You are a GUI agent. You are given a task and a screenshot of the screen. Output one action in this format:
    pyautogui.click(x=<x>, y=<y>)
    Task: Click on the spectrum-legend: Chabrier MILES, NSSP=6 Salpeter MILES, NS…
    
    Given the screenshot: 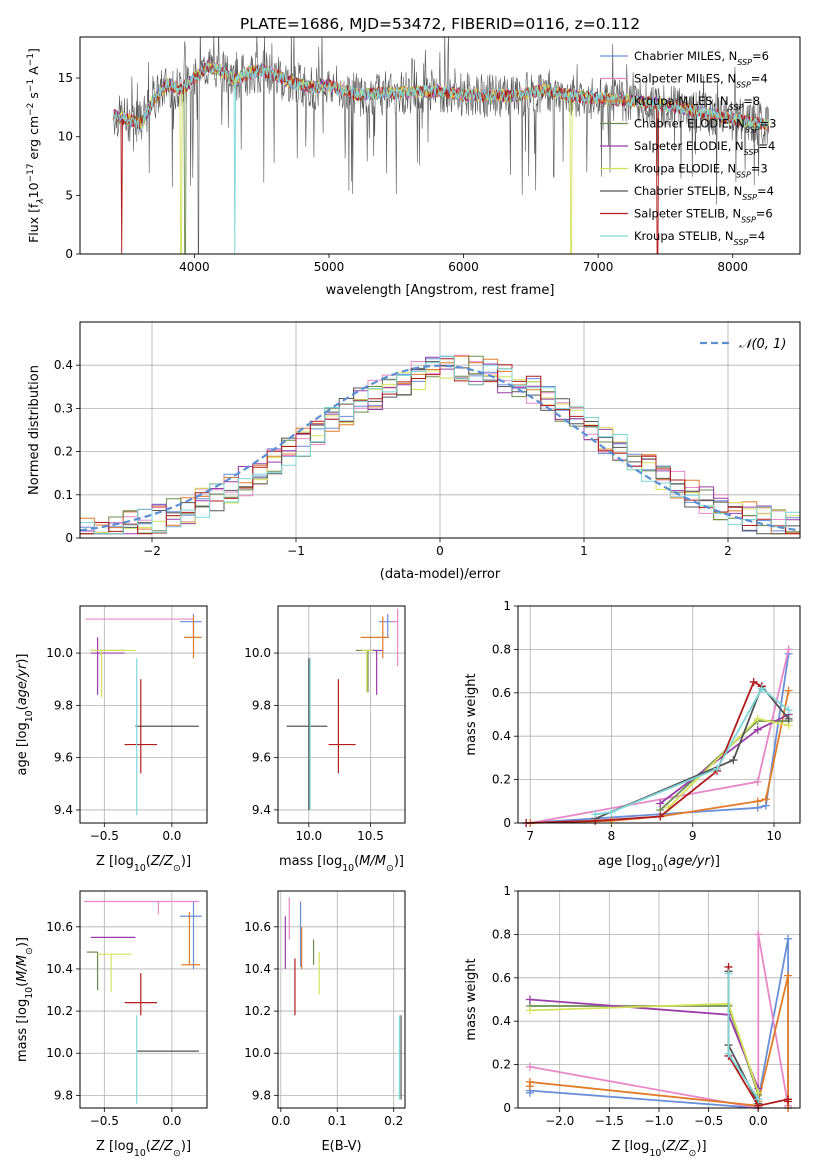 What is the action you would take?
    pyautogui.click(x=688, y=148)
    